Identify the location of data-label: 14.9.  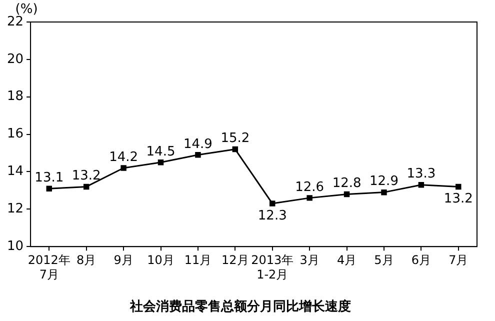
(197, 144).